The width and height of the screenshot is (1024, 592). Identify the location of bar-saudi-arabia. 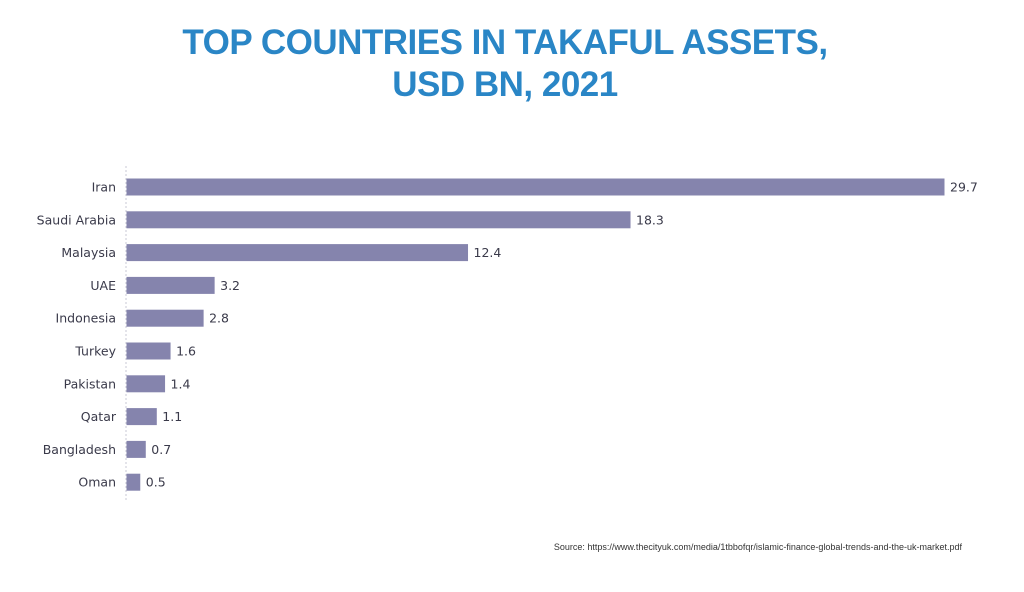
(378, 220).